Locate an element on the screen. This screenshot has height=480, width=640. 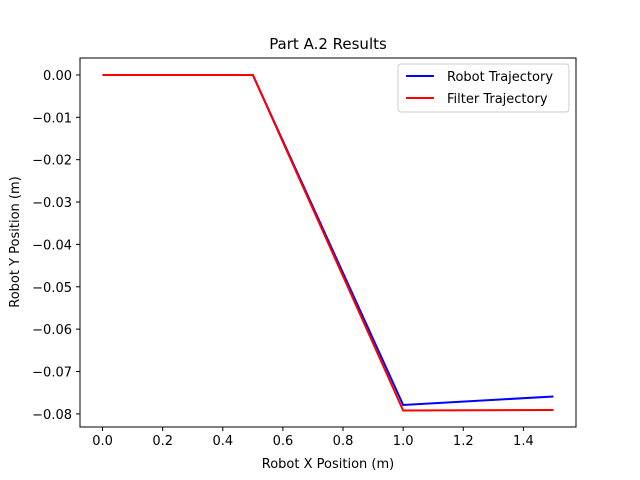
x-tick-label: 1.2 is located at coordinates (463, 441).